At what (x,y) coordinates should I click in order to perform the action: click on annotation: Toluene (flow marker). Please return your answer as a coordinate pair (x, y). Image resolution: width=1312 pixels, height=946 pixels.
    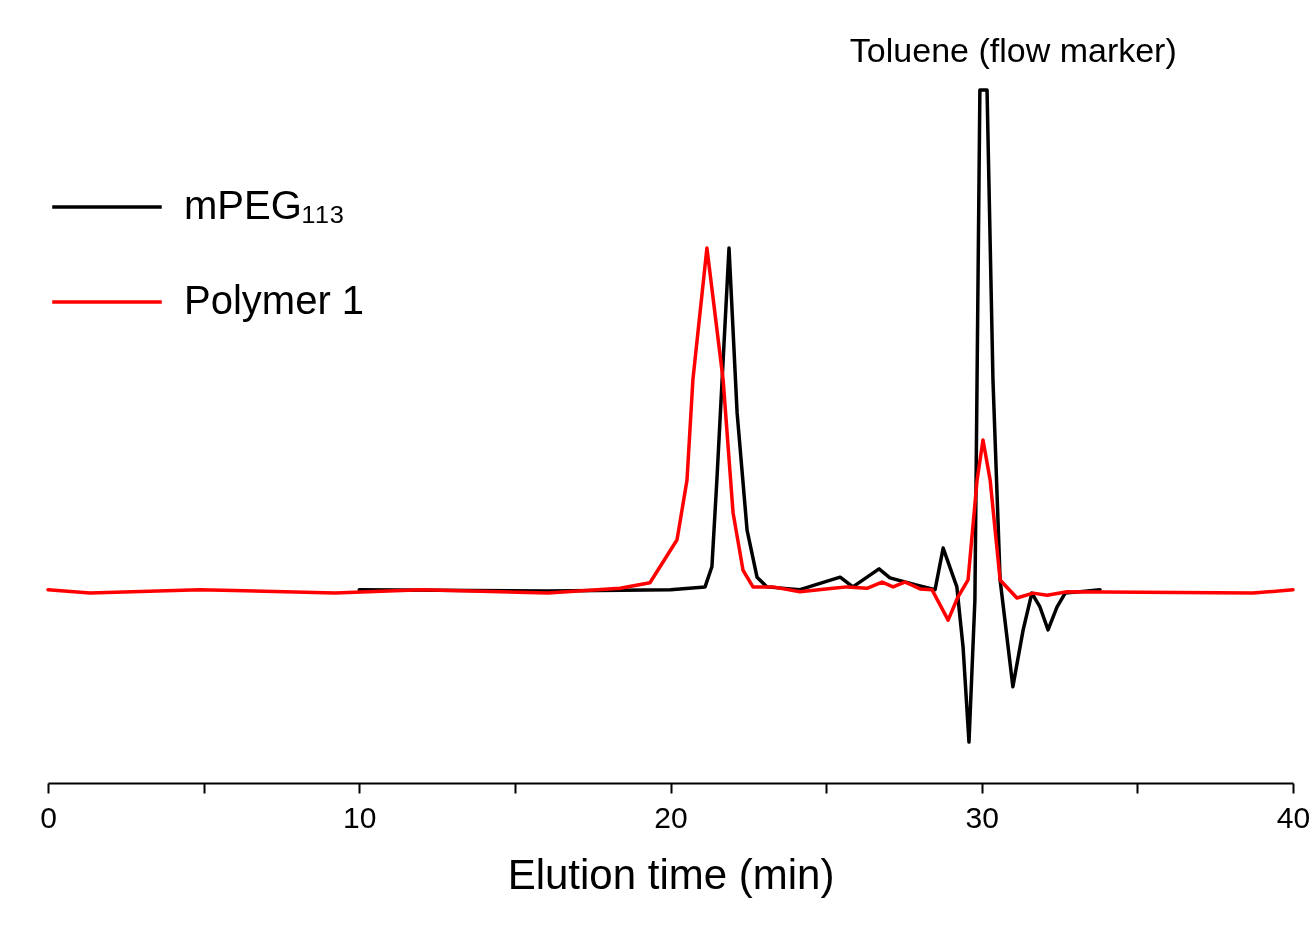
    Looking at the image, I should click on (1013, 50).